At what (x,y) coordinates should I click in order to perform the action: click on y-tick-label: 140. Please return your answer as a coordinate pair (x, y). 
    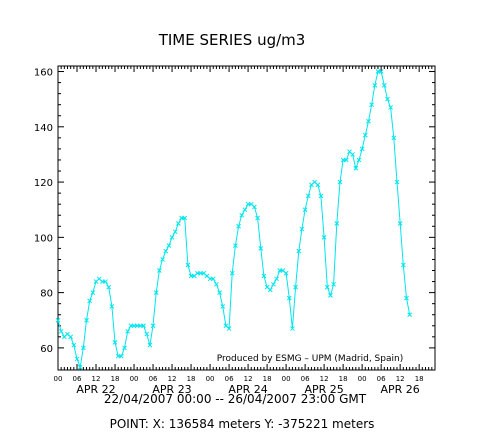
    Looking at the image, I should click on (43, 128).